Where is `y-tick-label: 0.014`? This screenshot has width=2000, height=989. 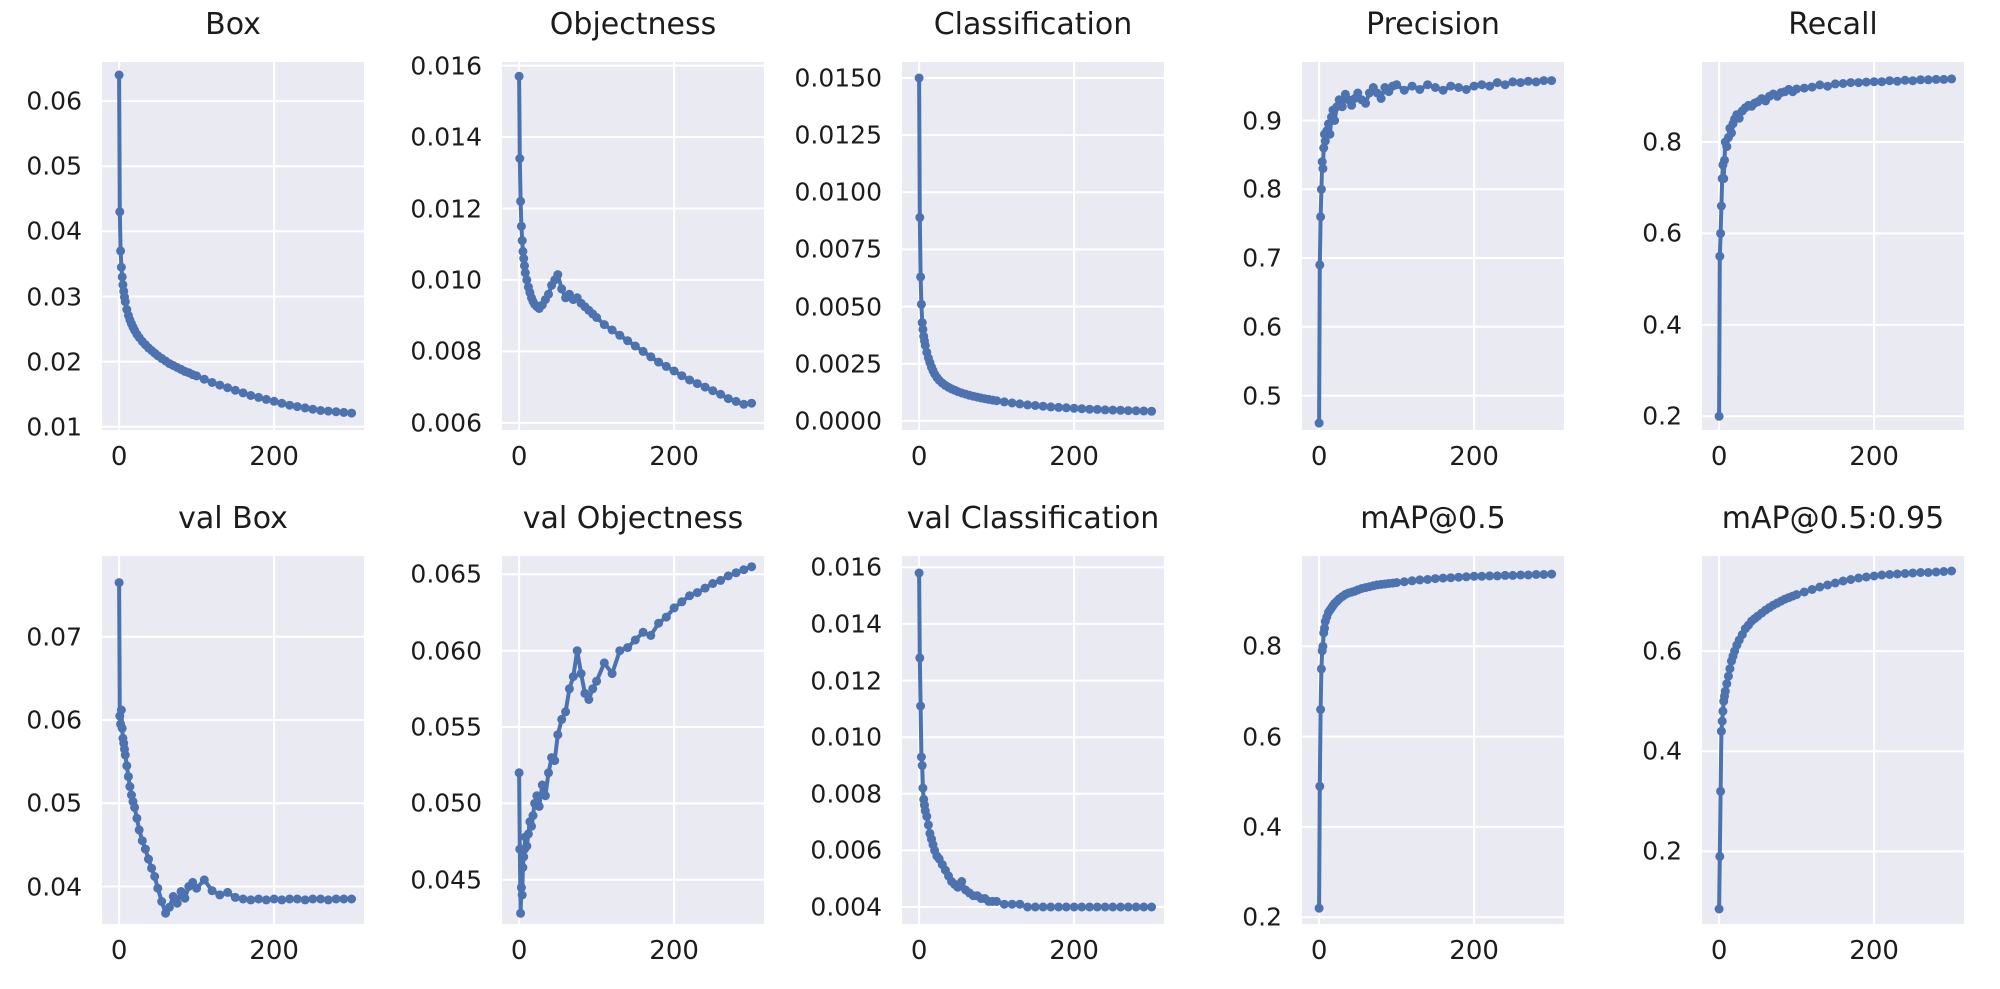 y-tick-label: 0.014 is located at coordinates (846, 624).